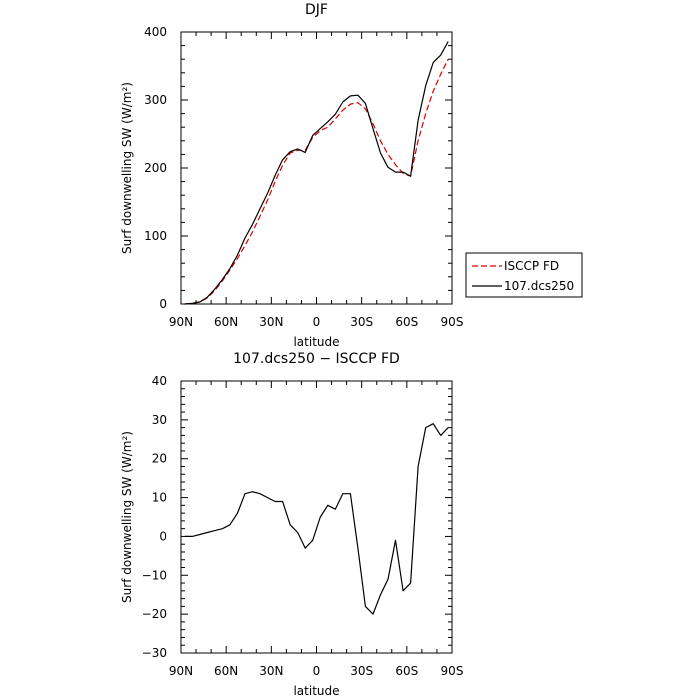 The image size is (700, 700). What do you see at coordinates (159, 381) in the screenshot?
I see `y-tick-label: 40` at bounding box center [159, 381].